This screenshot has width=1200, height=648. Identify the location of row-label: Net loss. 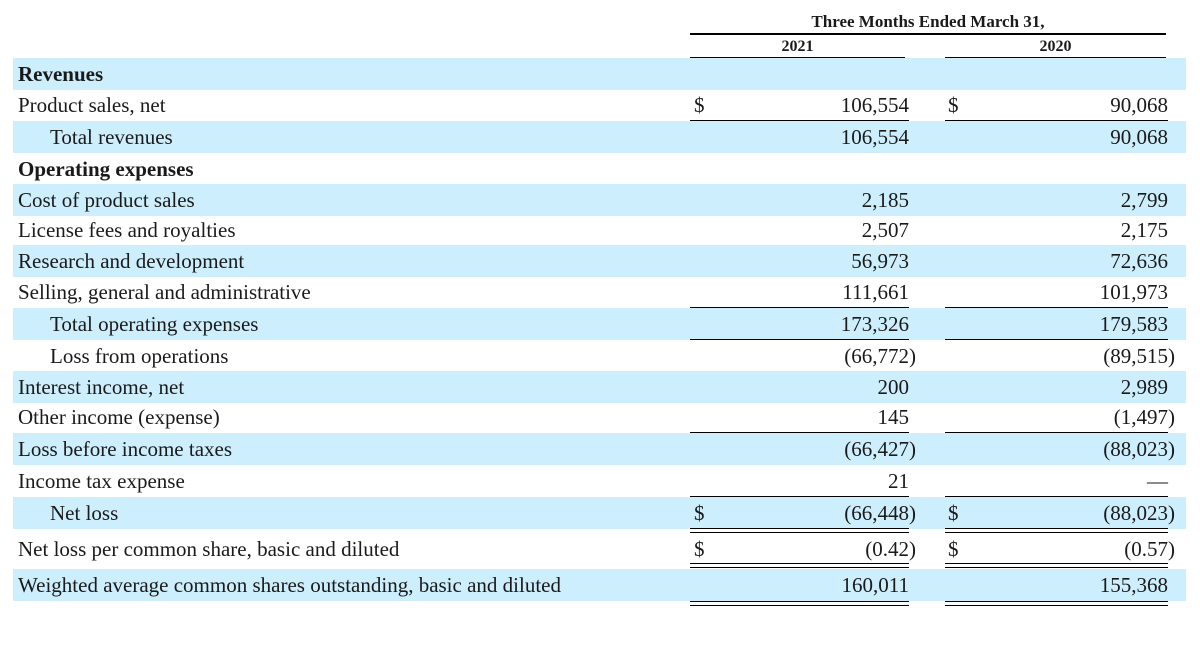
(84, 513).